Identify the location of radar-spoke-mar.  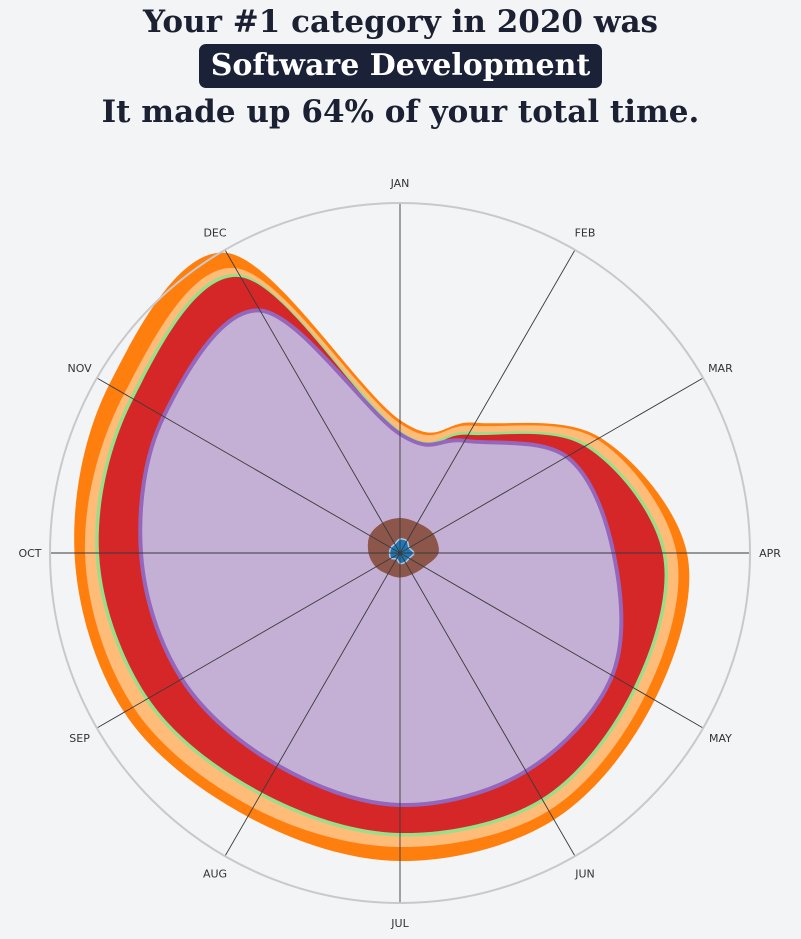
(551, 465).